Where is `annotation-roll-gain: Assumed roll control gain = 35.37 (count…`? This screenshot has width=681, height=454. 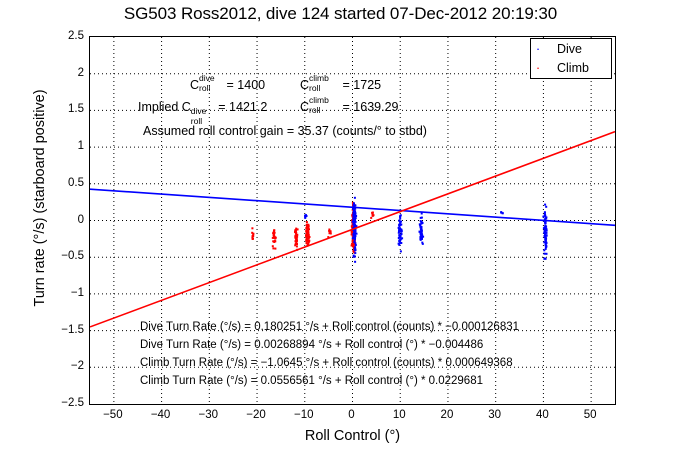
annotation-roll-gain: Assumed roll control gain = 35.37 (count… is located at coordinates (285, 131).